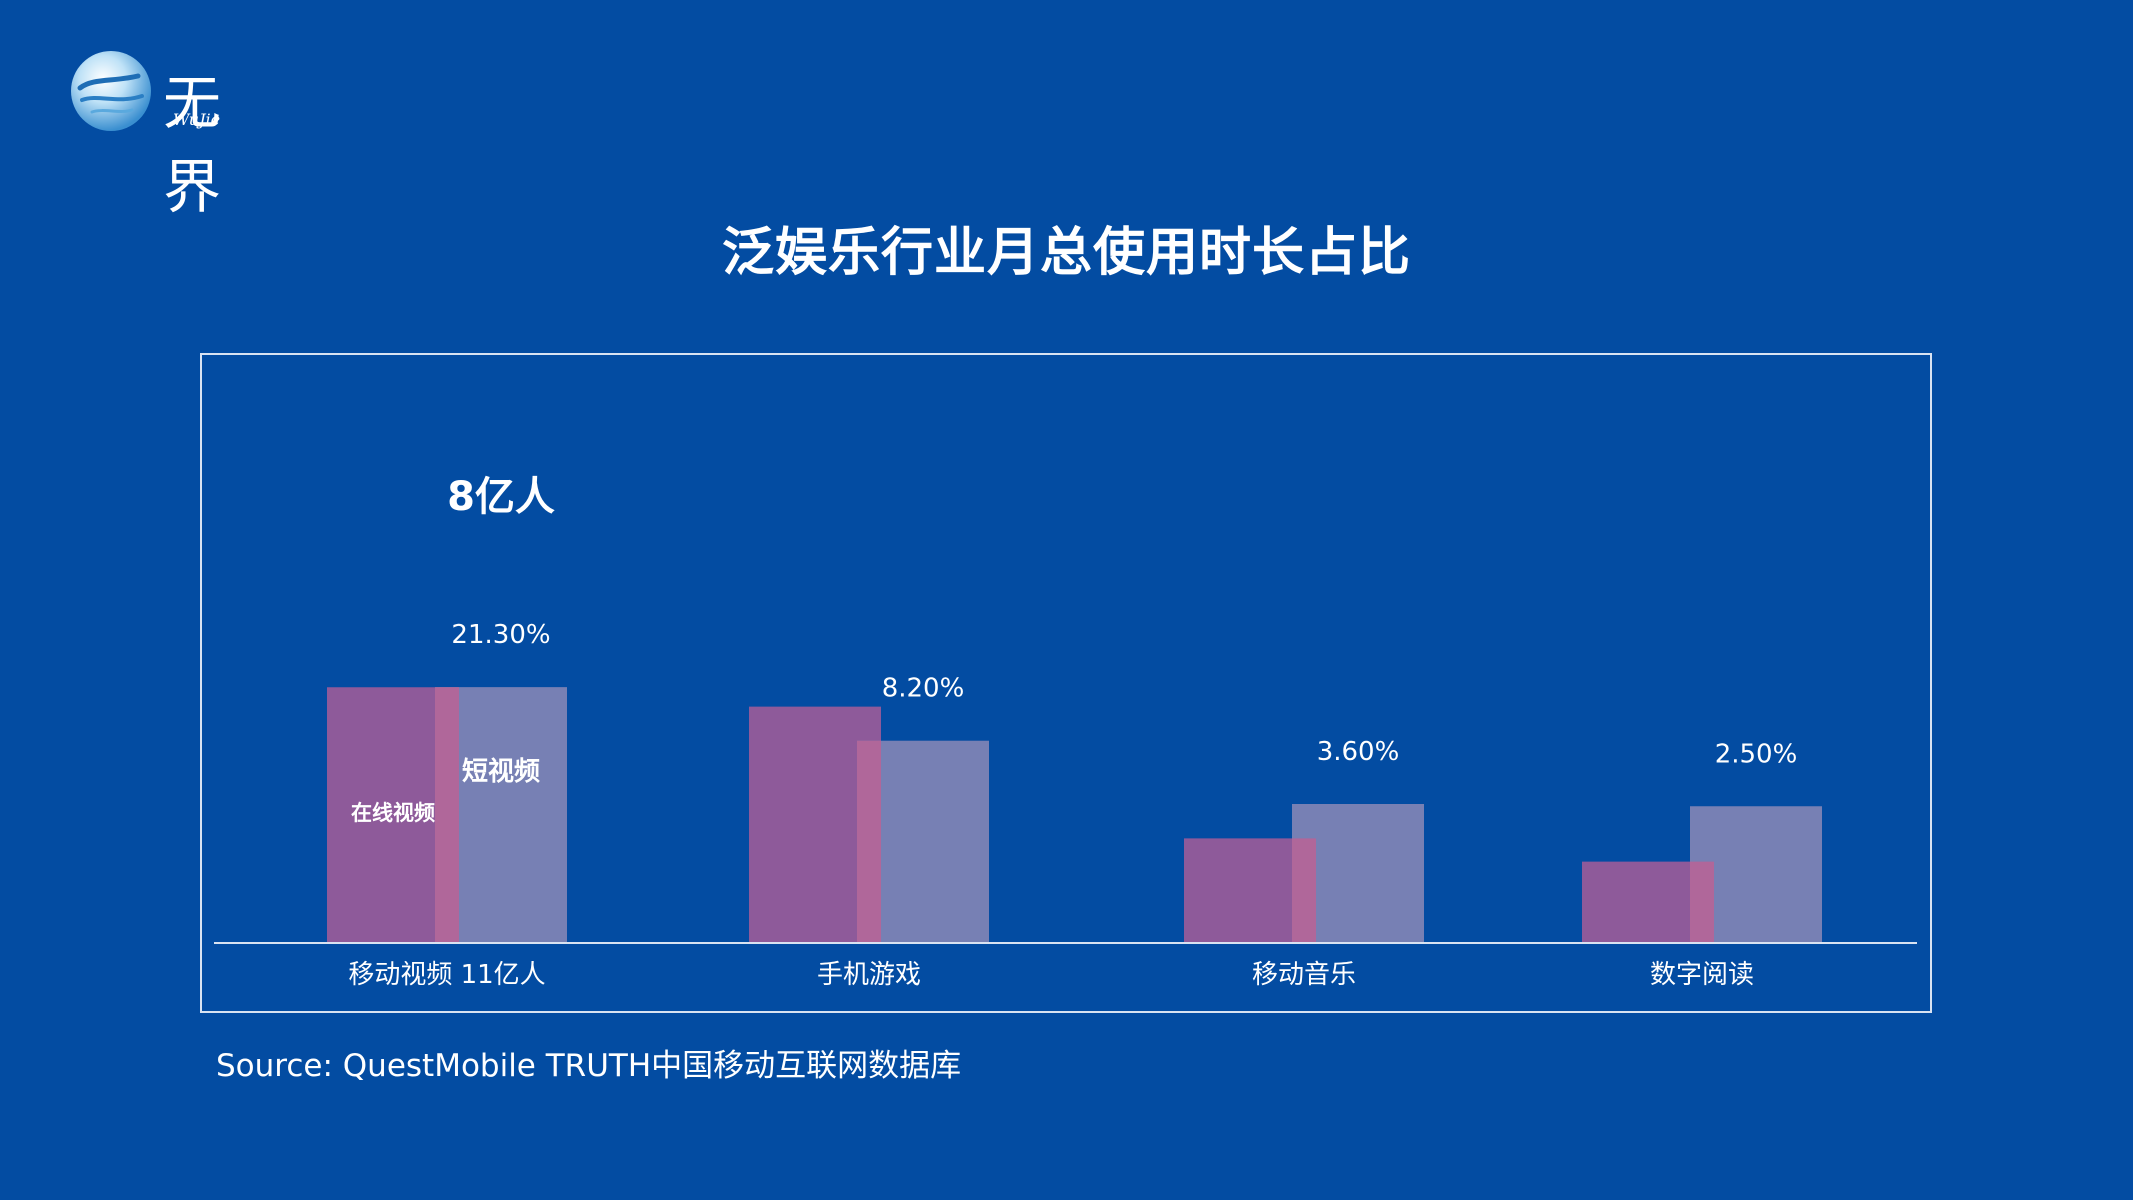 This screenshot has width=2133, height=1200. I want to click on globe-logo-icon, so click(111, 91).